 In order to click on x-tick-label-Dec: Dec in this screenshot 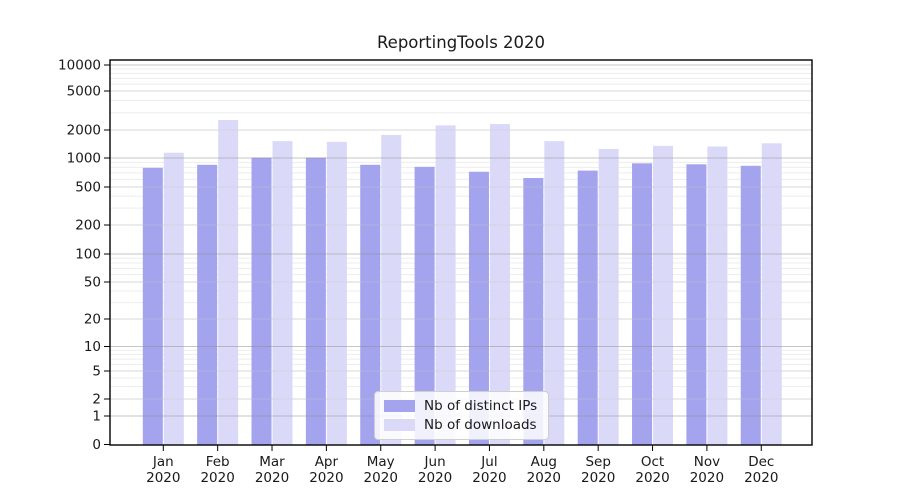, I will do `click(761, 462)`.